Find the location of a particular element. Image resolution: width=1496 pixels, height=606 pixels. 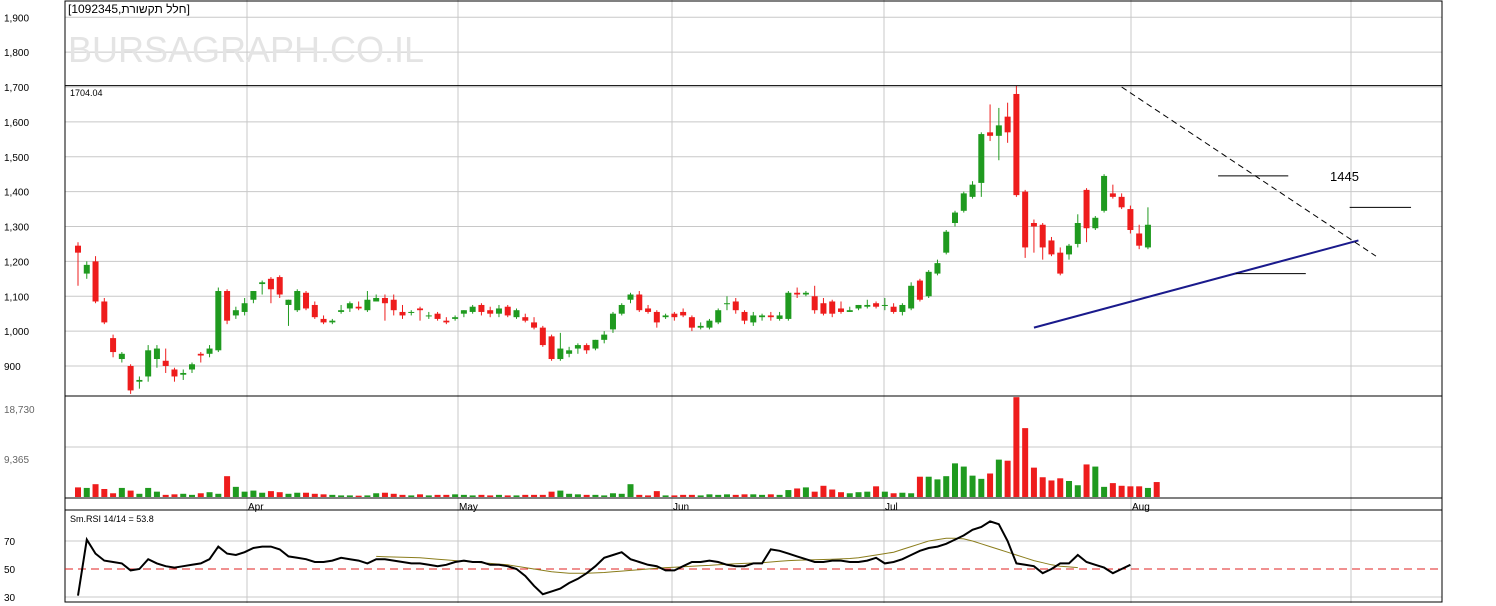

price-tick-label: 1,400 is located at coordinates (16, 193).